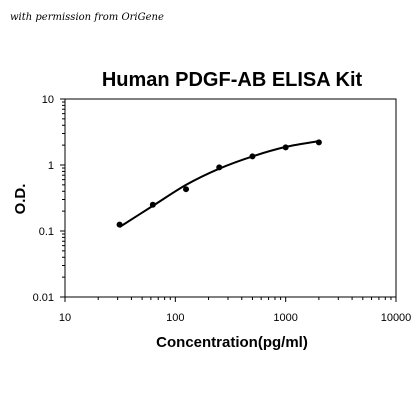 The image size is (420, 419). I want to click on y-tick-label: 0.01, so click(43, 298).